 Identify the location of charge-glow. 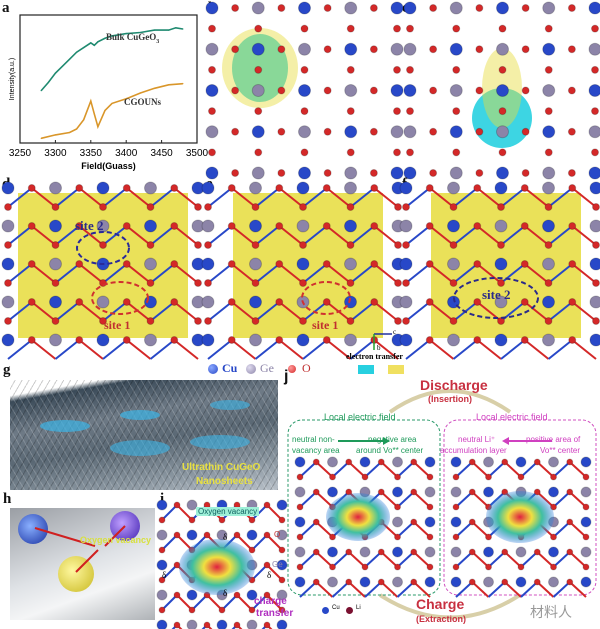
(217, 567).